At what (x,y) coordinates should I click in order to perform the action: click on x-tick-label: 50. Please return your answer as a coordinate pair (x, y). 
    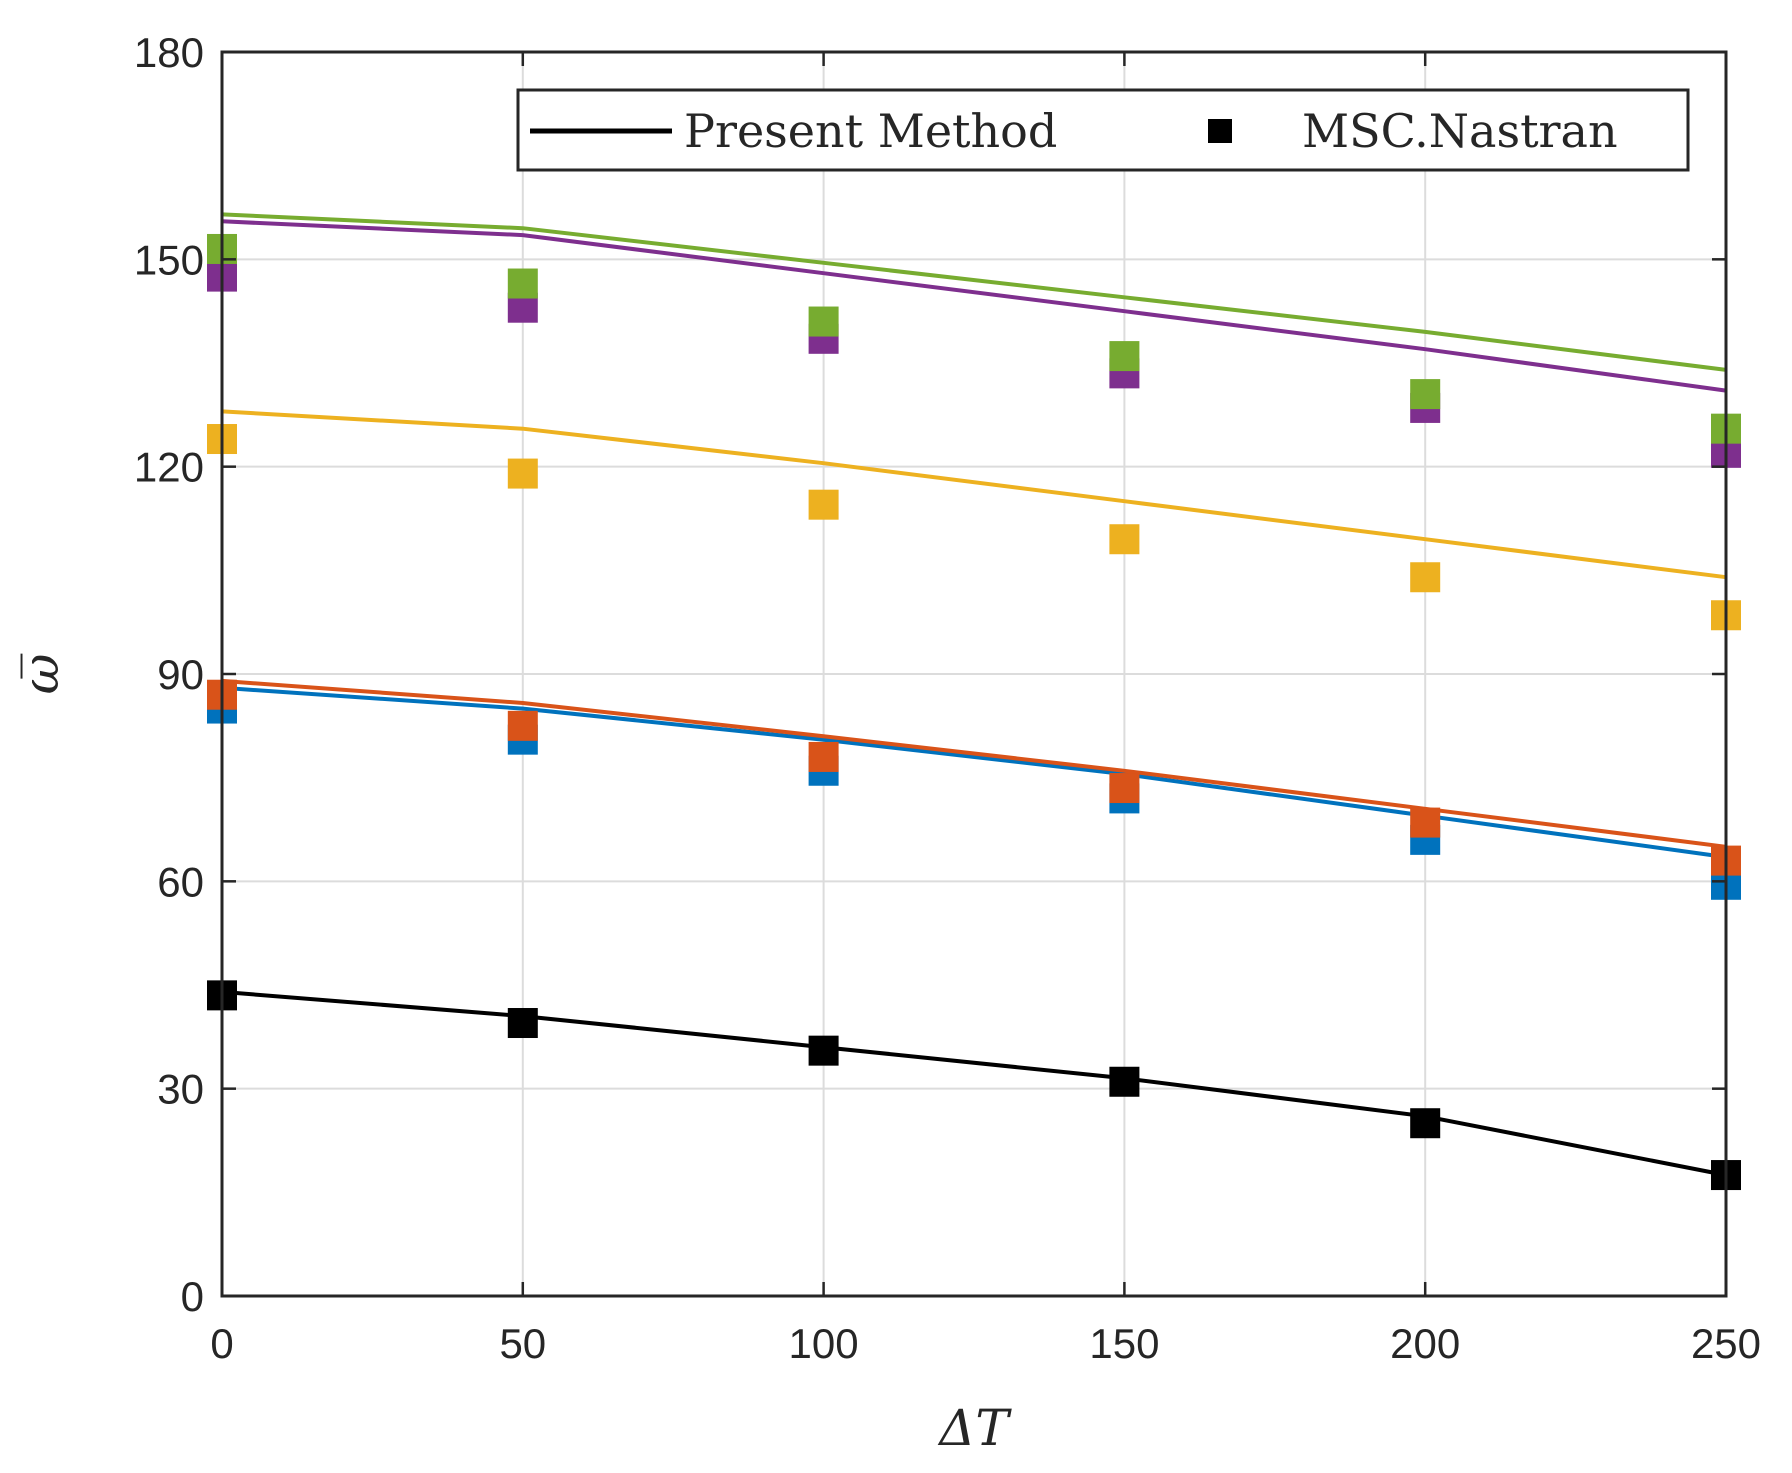
    Looking at the image, I should click on (522, 1343).